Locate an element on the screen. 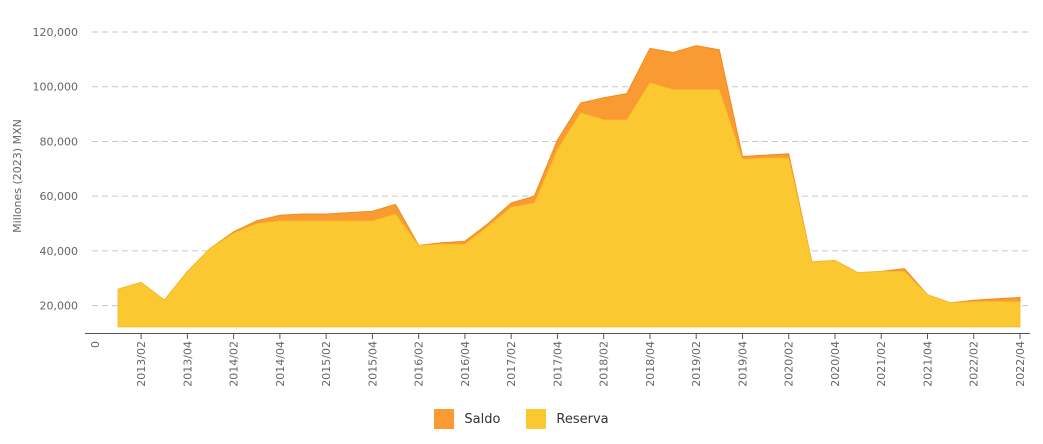 The image size is (1043, 444). x-zero-label: 0 is located at coordinates (95, 344).